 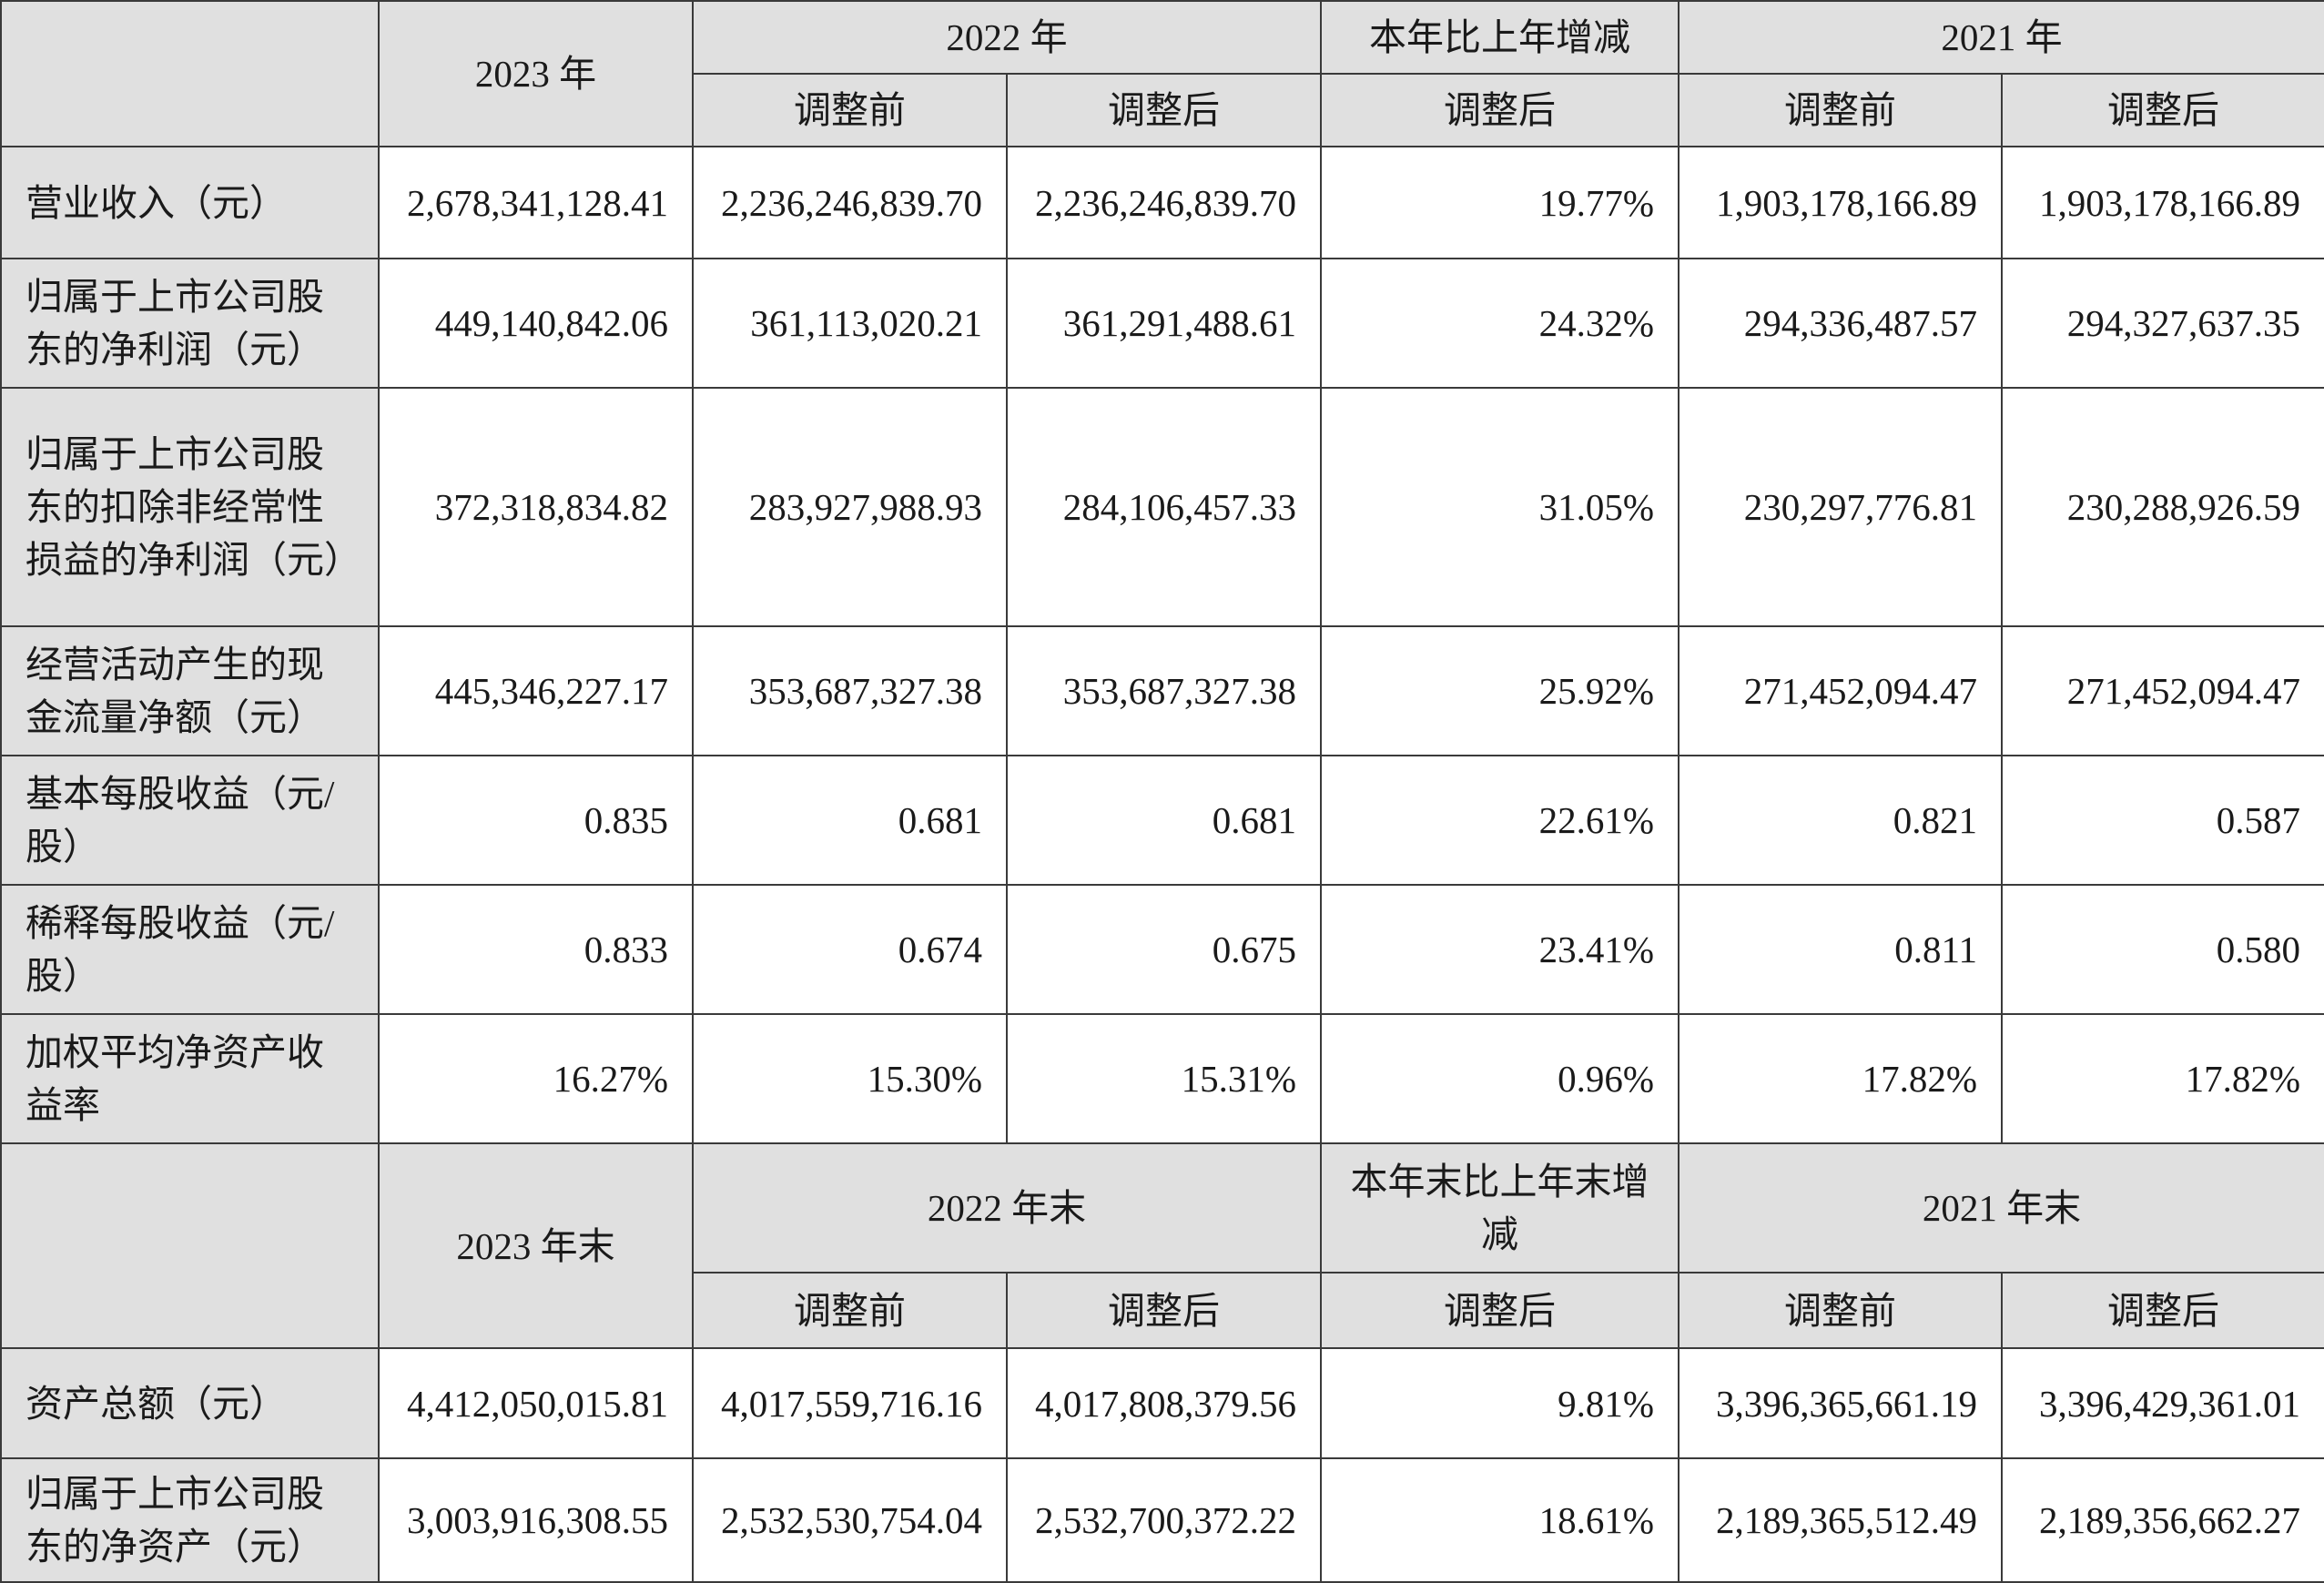 I want to click on header-row-2b: 调整前 调整后 调整后 调整前 调整后, so click(x=1162, y=1310).